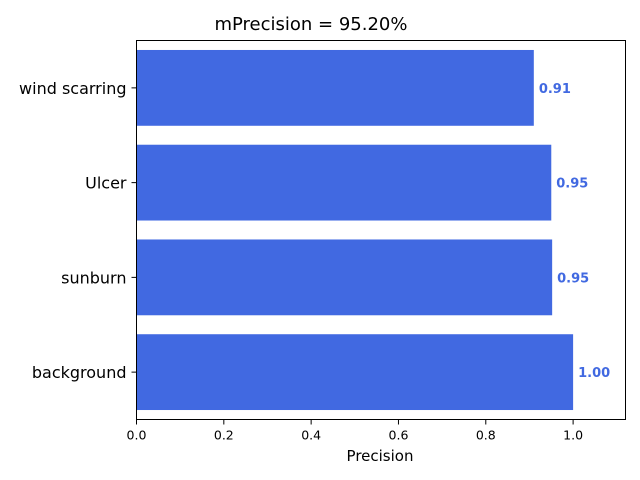 The width and height of the screenshot is (640, 480). Describe the element at coordinates (486, 435) in the screenshot. I see `x-tick-label: 0.8` at that location.